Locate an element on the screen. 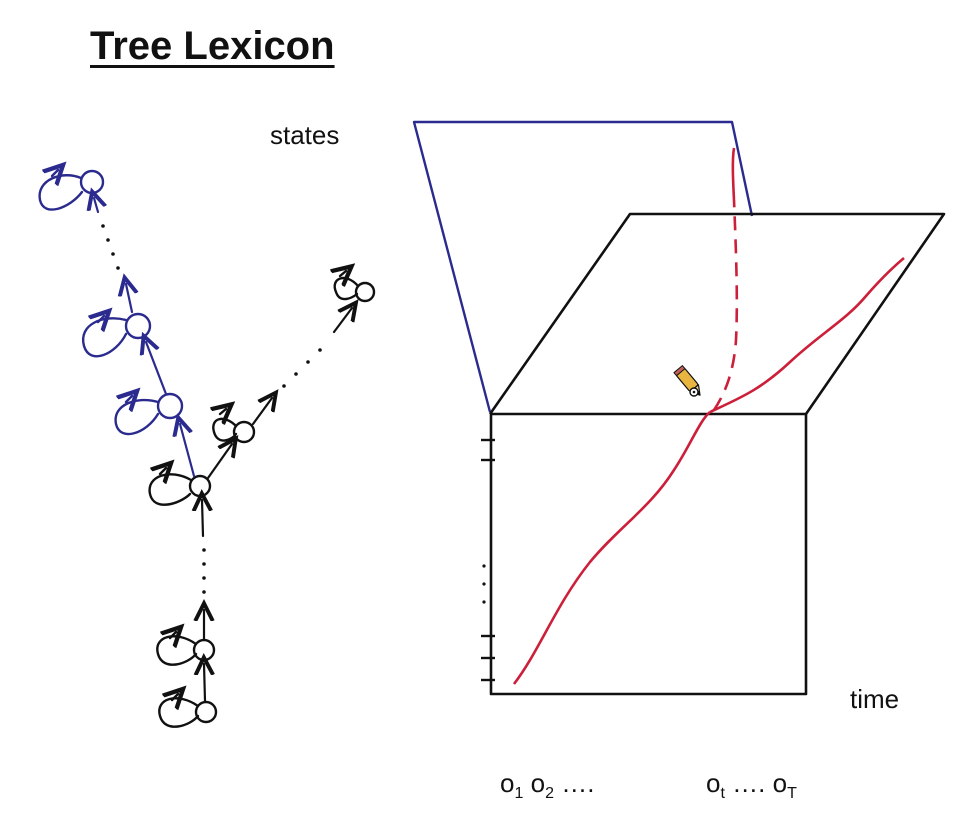 This screenshot has height=831, width=972. obs-dots-2: …. is located at coordinates (749, 783).